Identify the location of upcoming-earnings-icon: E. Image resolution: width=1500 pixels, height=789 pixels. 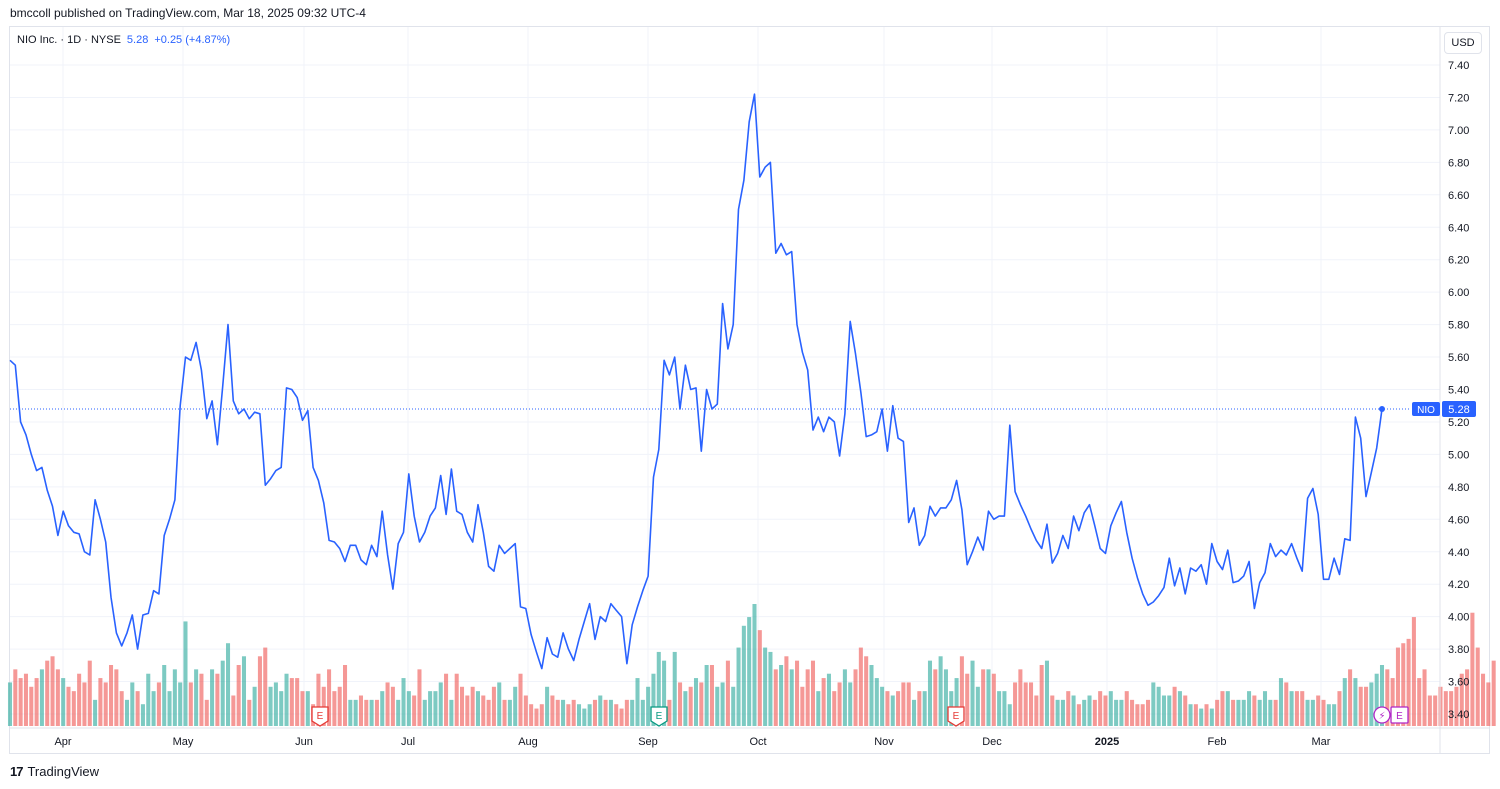
(1399, 715).